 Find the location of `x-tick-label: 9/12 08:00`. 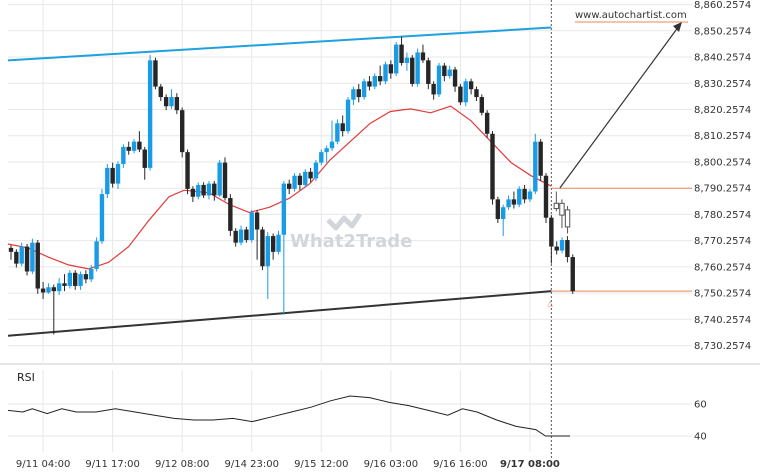

x-tick-label: 9/12 08:00 is located at coordinates (182, 464).